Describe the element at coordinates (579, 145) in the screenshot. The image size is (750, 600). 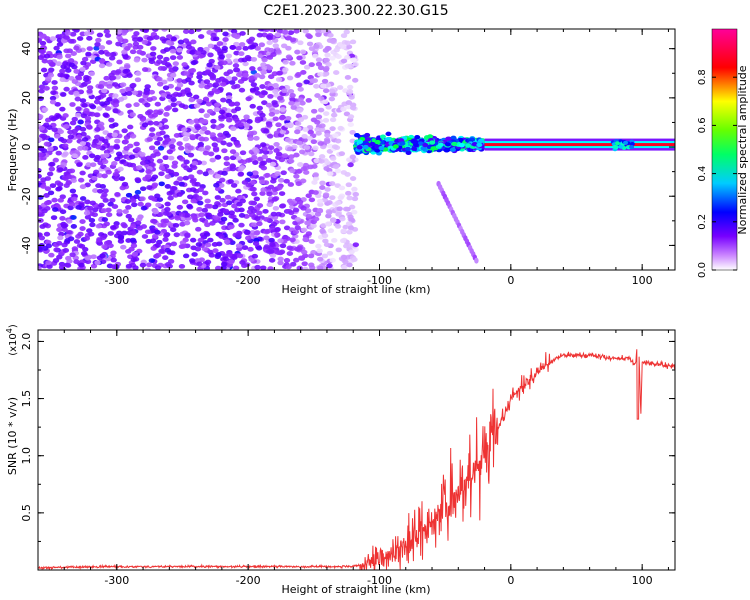
I see `carrier-line` at that location.